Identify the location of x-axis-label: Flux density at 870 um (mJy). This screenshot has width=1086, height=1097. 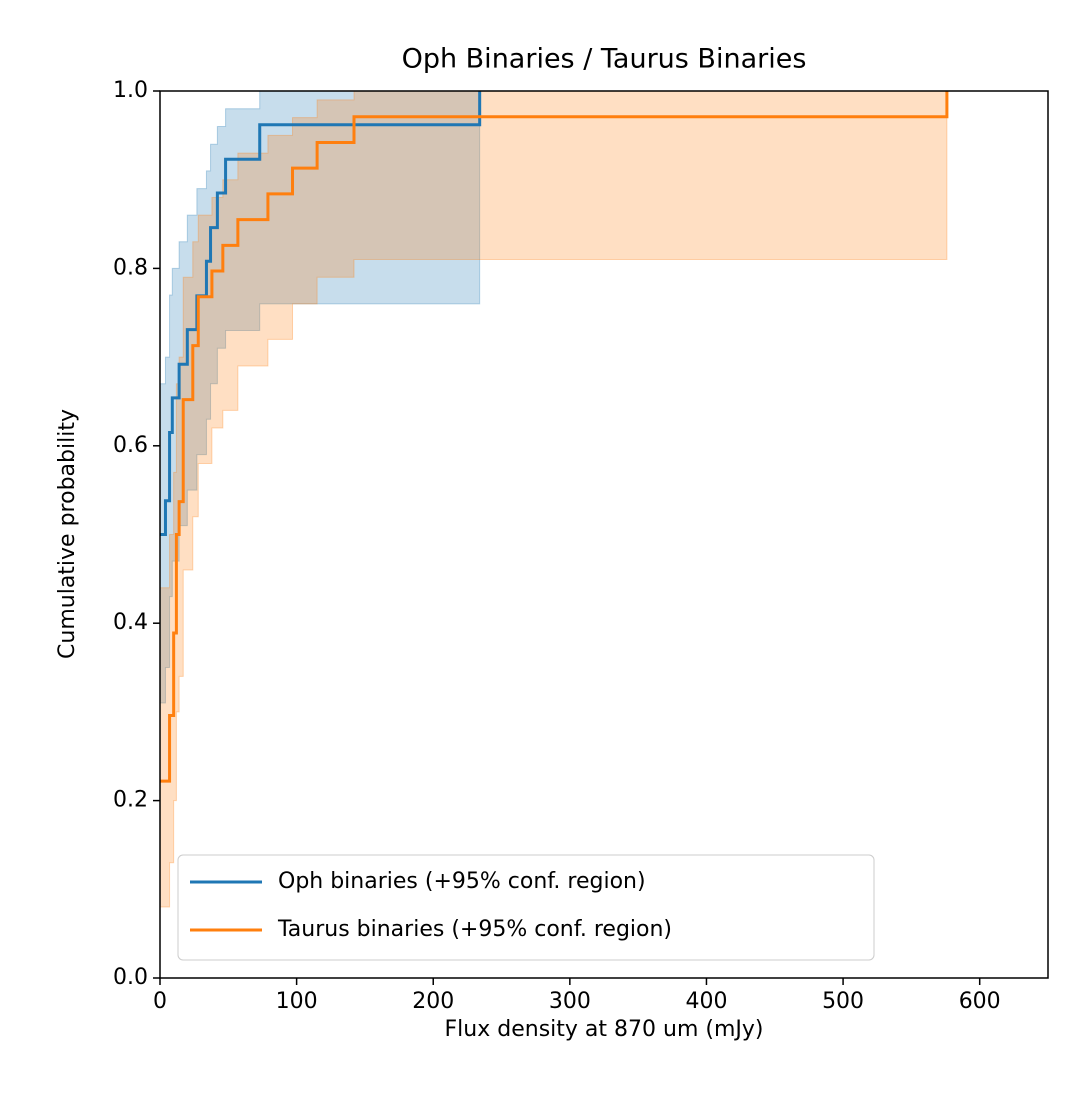
(604, 1029).